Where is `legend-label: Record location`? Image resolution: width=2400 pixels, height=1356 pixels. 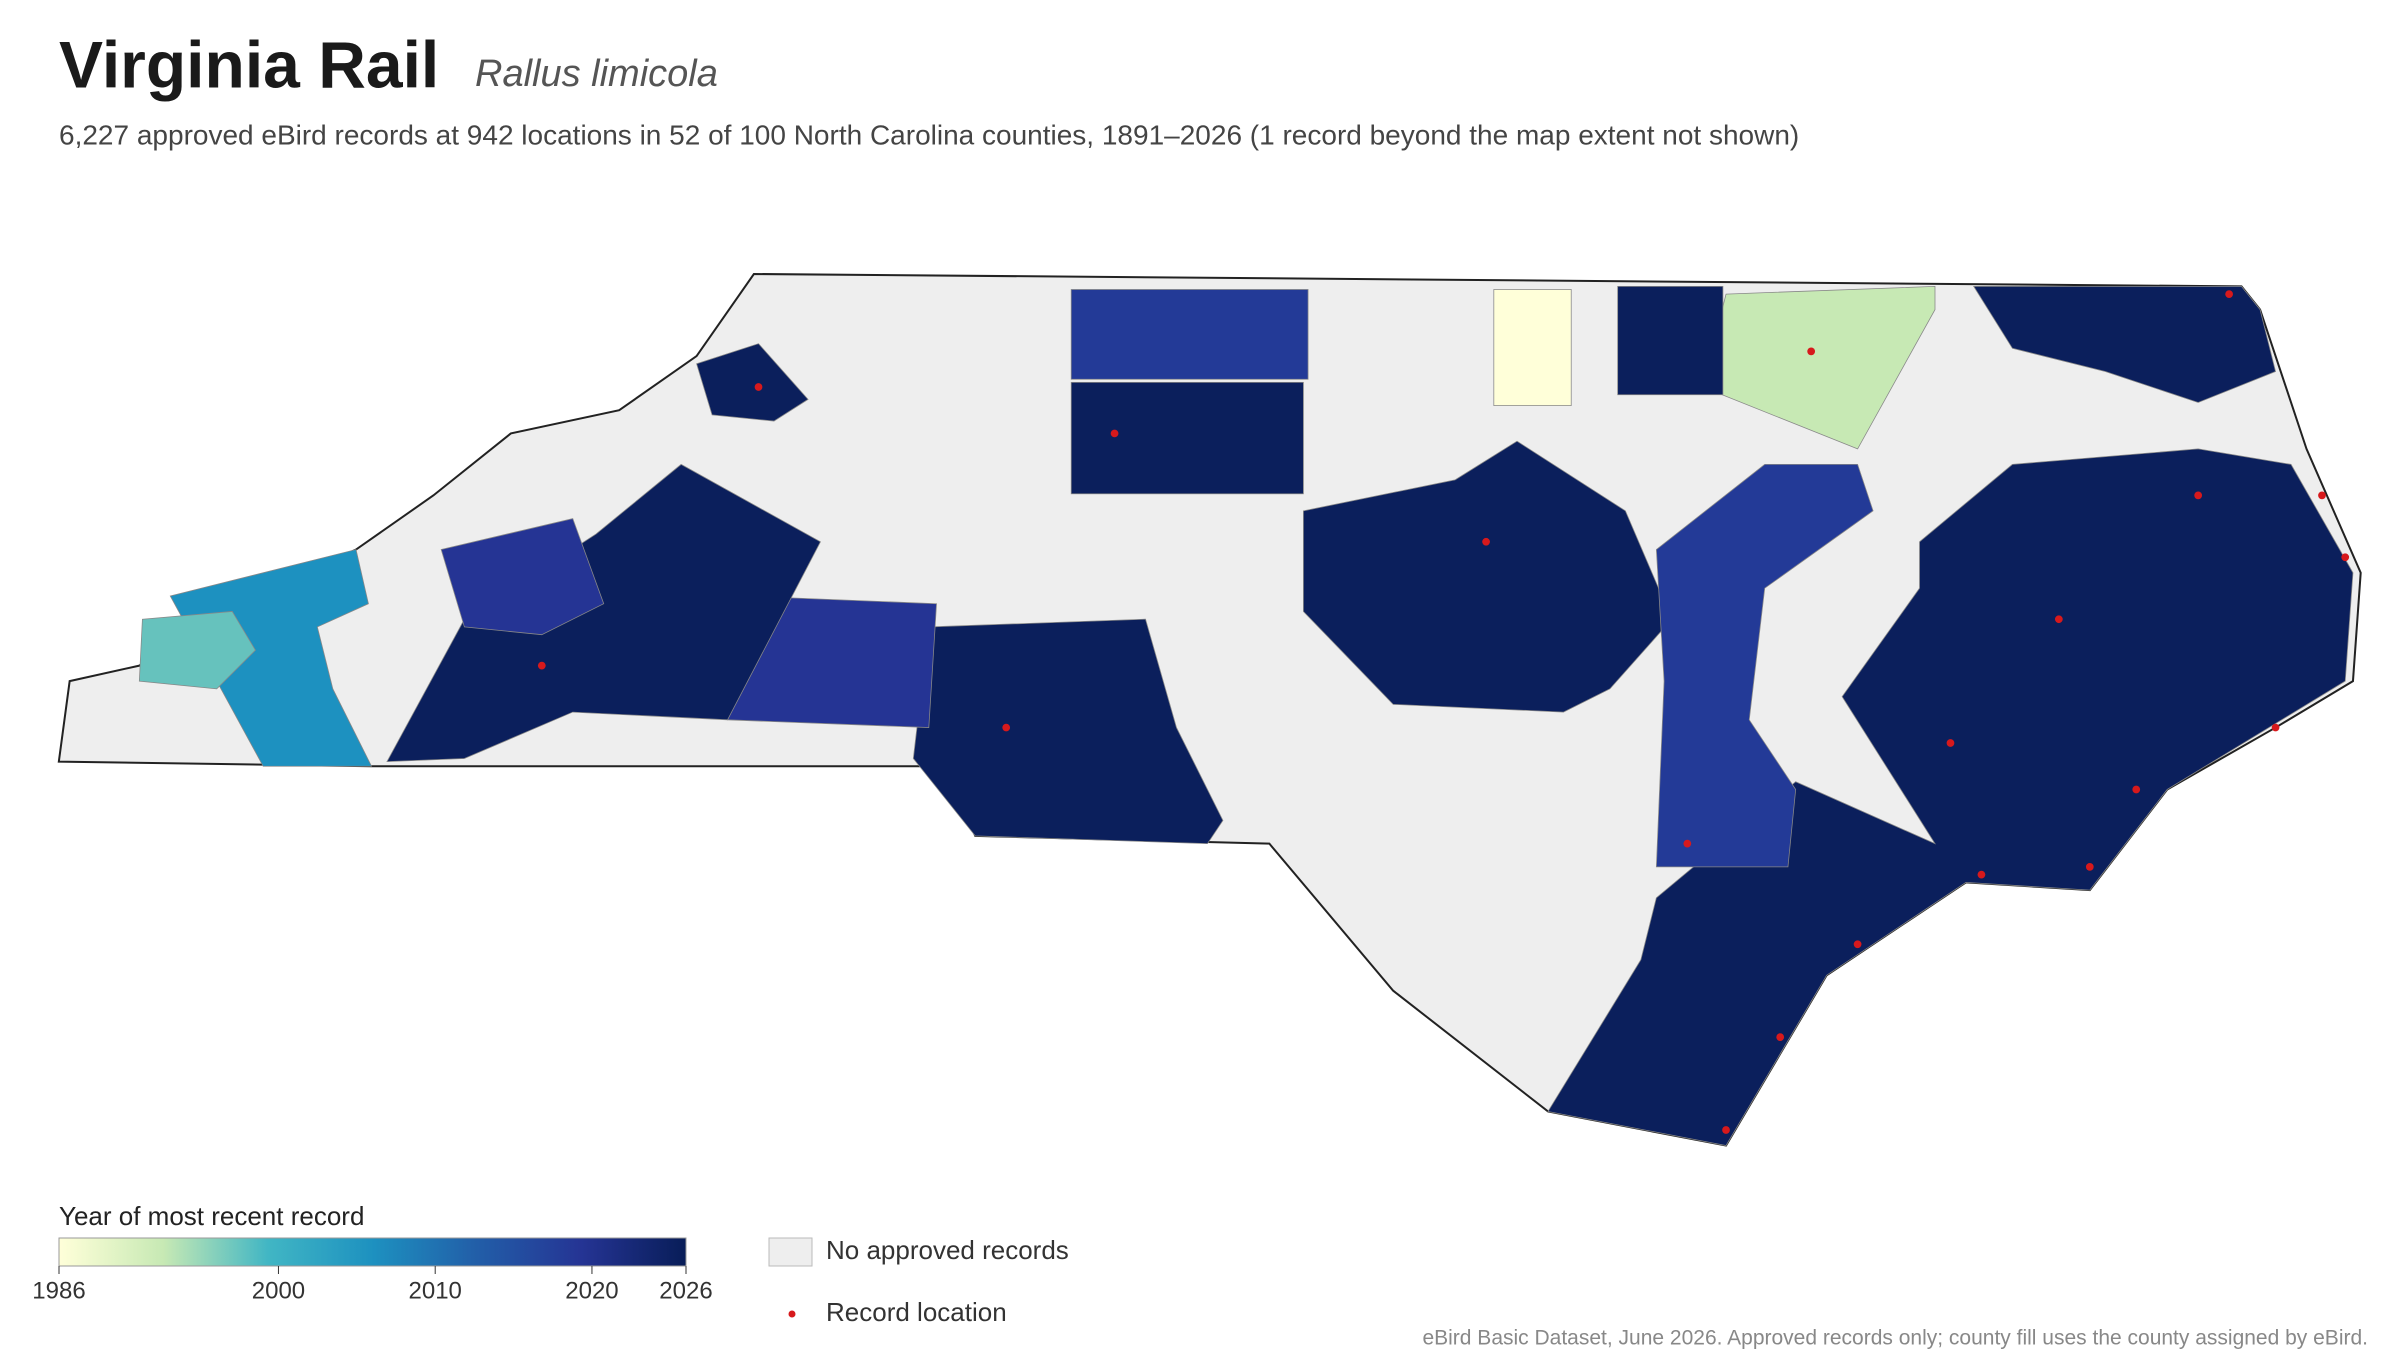 legend-label: Record location is located at coordinates (916, 1312).